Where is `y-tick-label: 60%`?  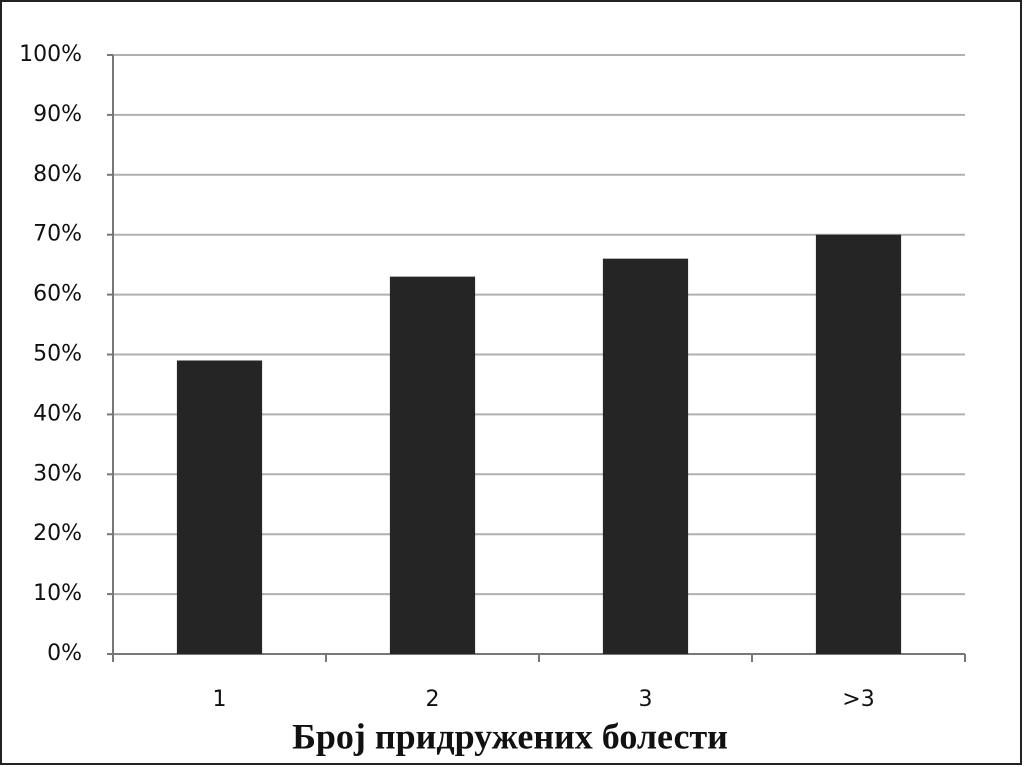
y-tick-label: 60% is located at coordinates (57, 294).